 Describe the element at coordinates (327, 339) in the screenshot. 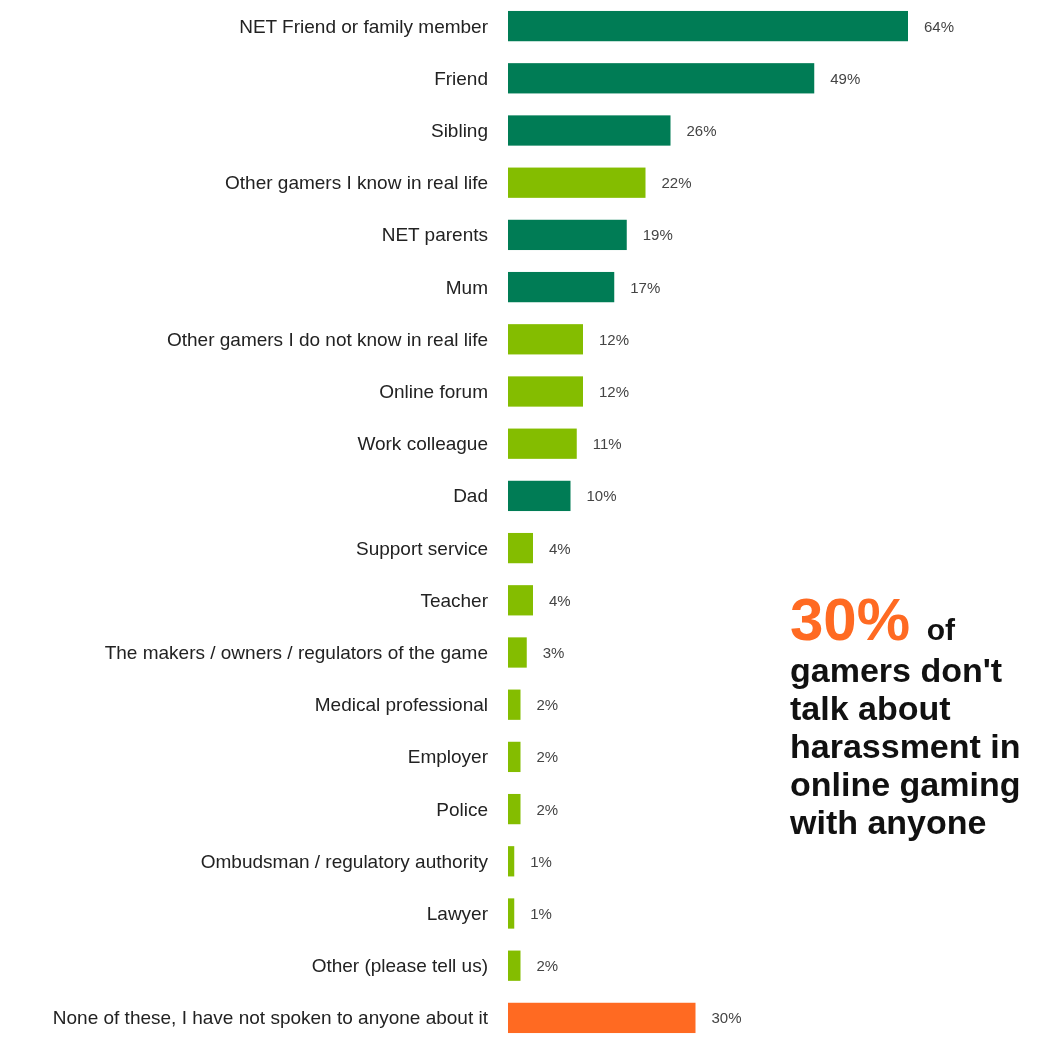

I see `y-tick-label: Other gamers I do not know in real life` at that location.